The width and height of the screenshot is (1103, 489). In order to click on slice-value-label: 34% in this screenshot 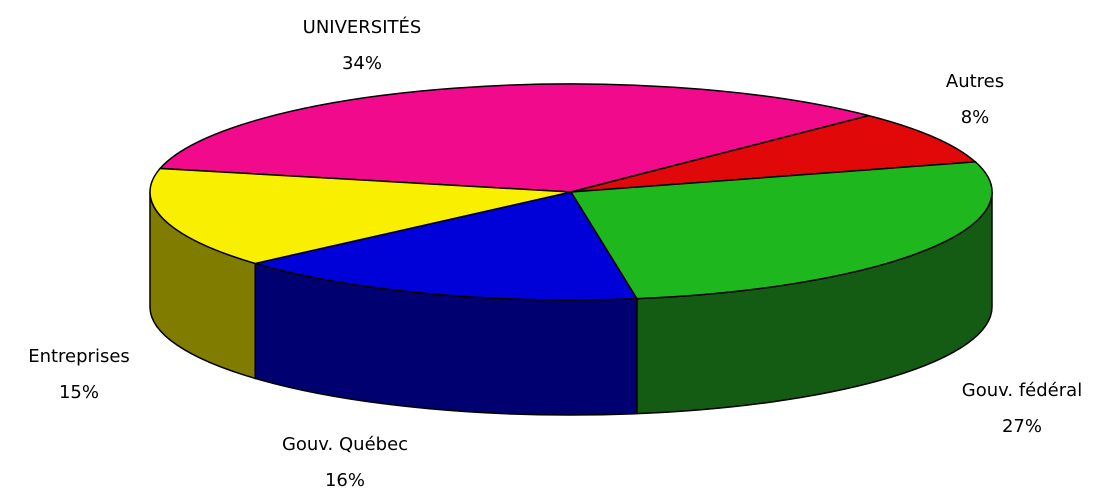, I will do `click(362, 63)`.